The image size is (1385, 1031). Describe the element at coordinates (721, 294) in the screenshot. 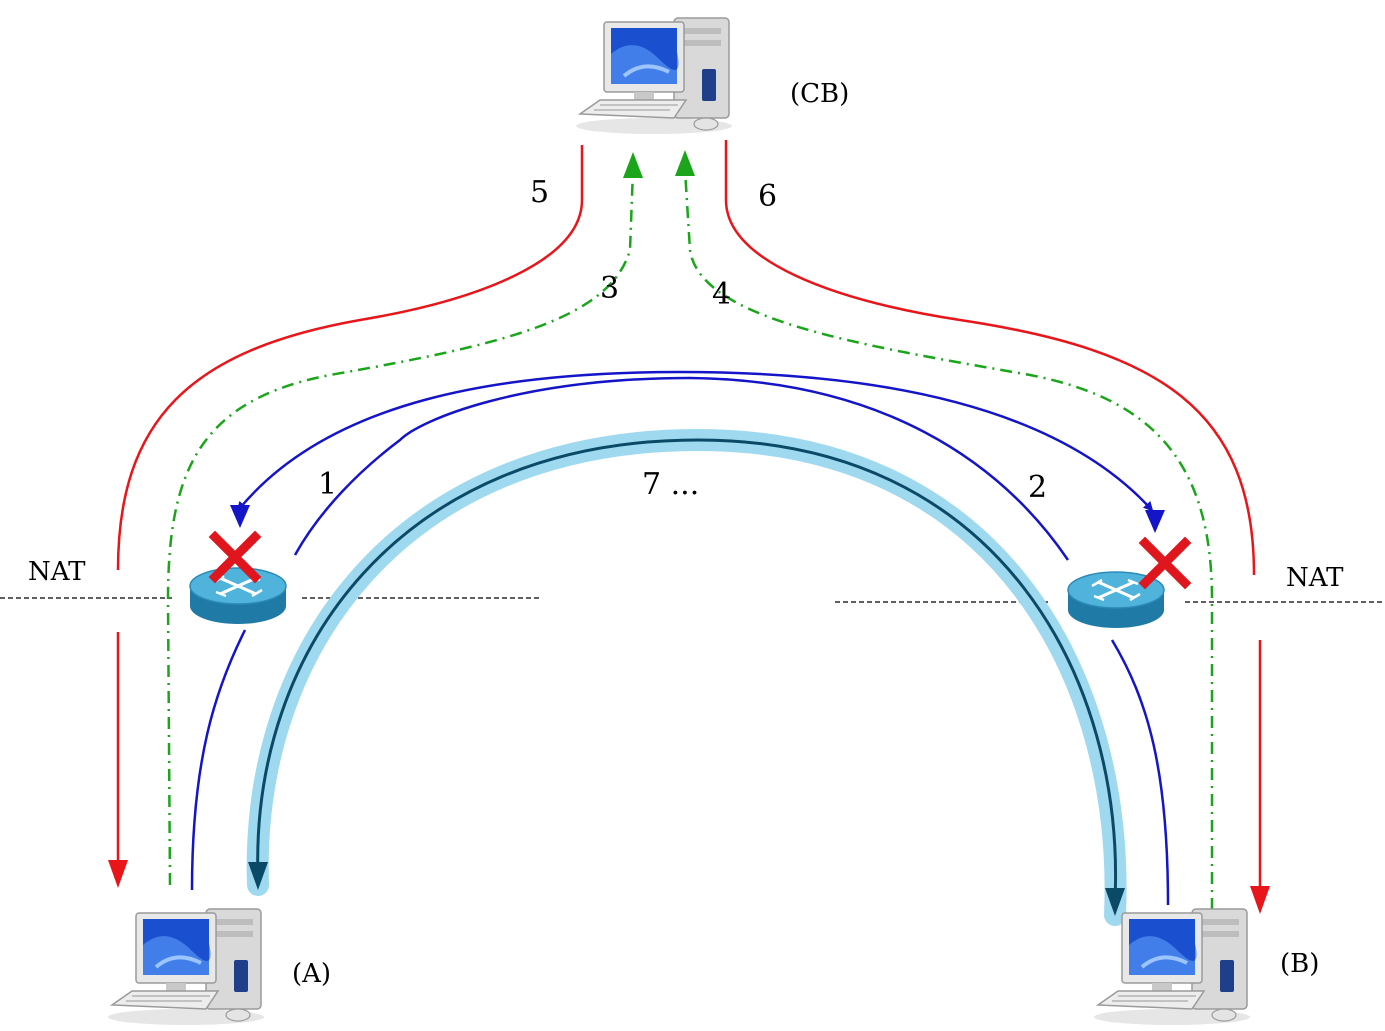

I see `step-label-4: 4` at that location.